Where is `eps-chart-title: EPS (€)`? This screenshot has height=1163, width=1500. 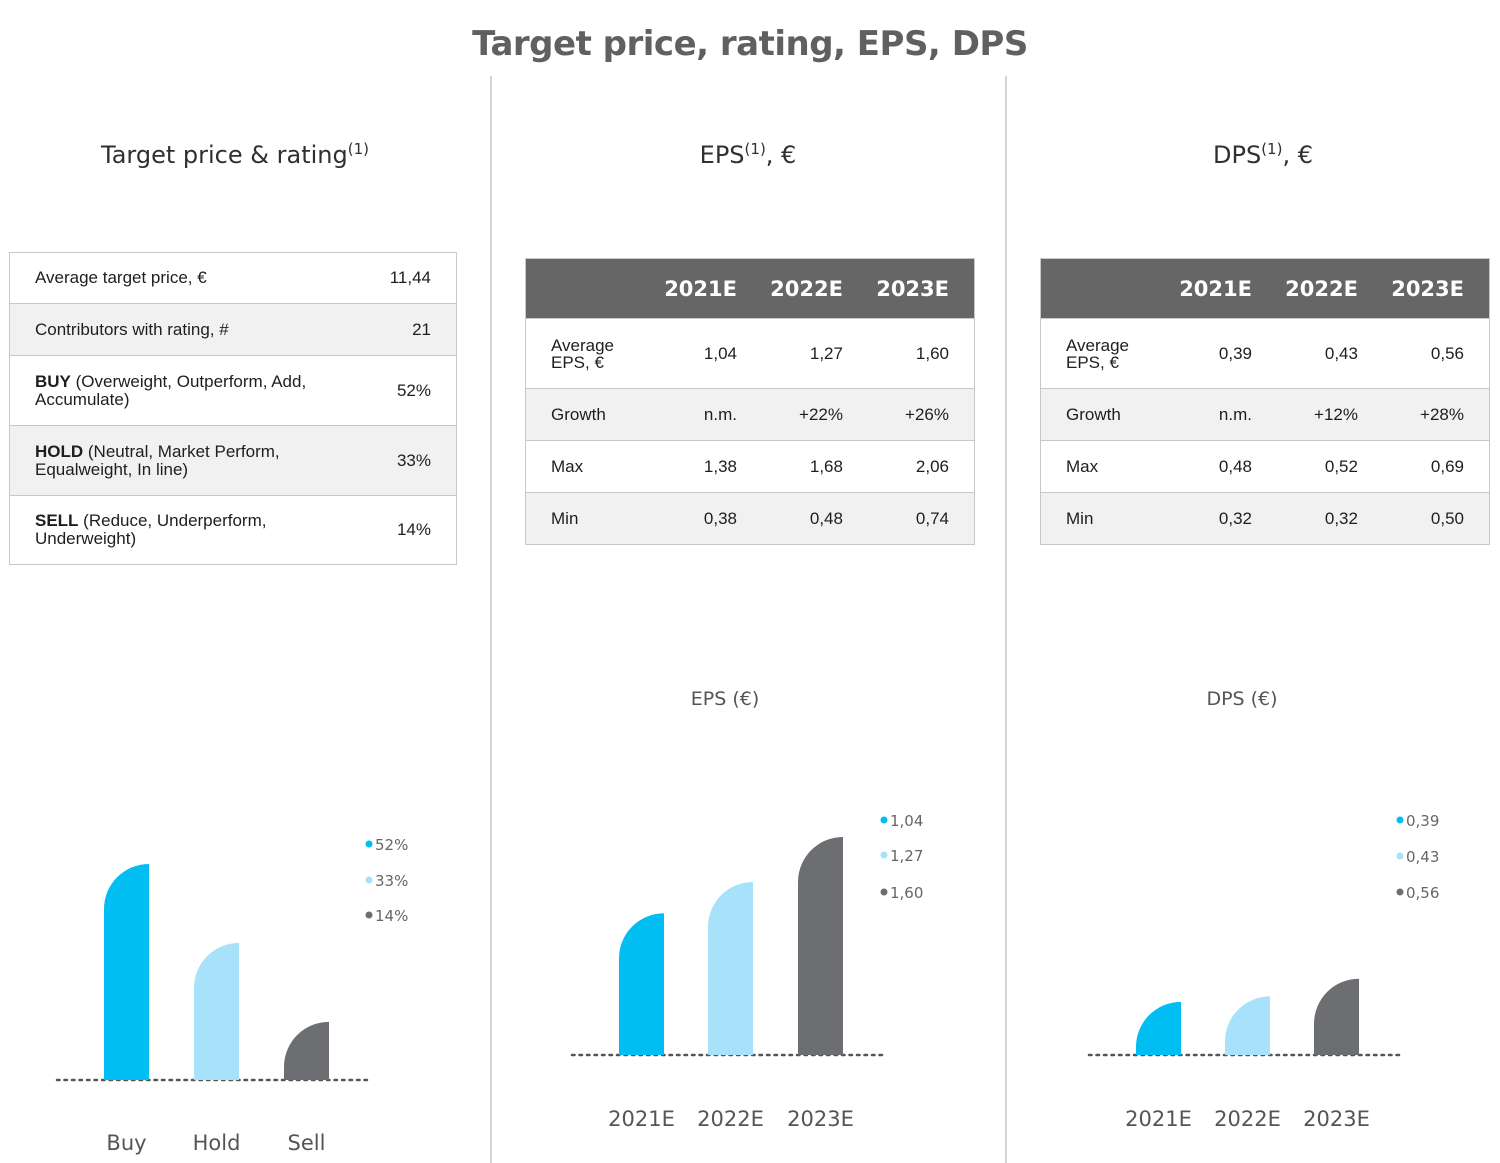 eps-chart-title: EPS (€) is located at coordinates (725, 699).